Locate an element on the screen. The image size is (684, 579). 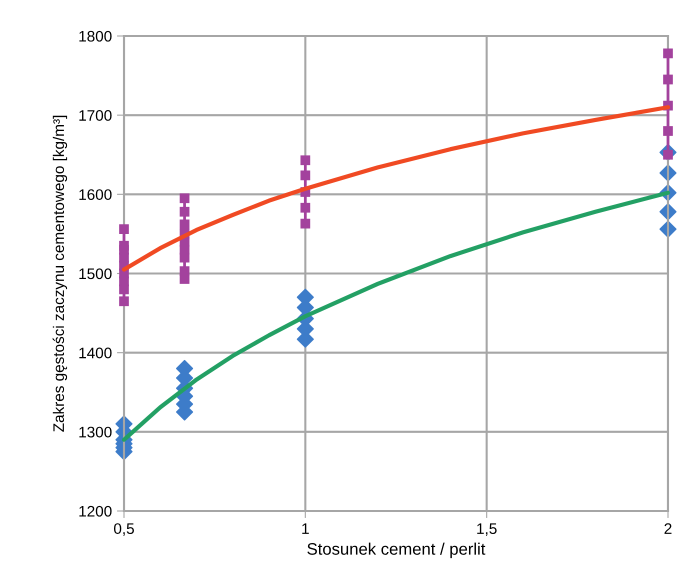
x-tick-label: 0,5 is located at coordinates (124, 529).